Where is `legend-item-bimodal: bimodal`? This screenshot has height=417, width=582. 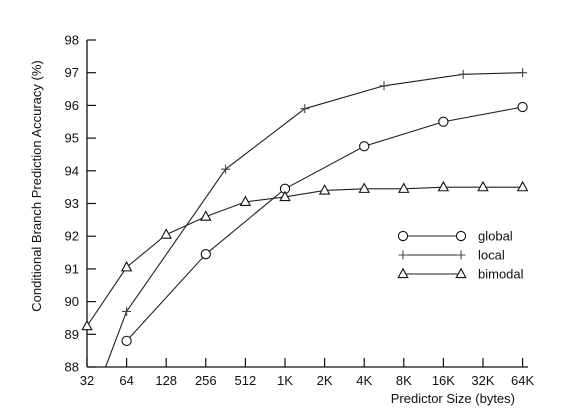 legend-item-bimodal: bimodal is located at coordinates (460, 274).